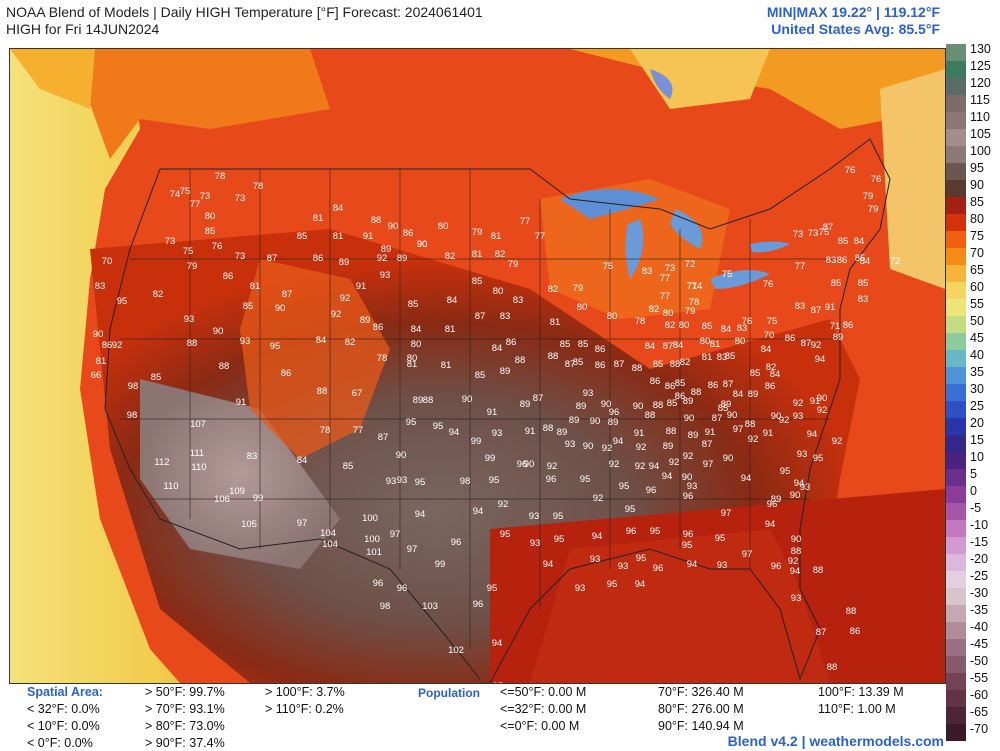 Image resolution: width=1000 pixels, height=751 pixels. What do you see at coordinates (412, 358) in the screenshot?
I see `station-value: 80` at bounding box center [412, 358].